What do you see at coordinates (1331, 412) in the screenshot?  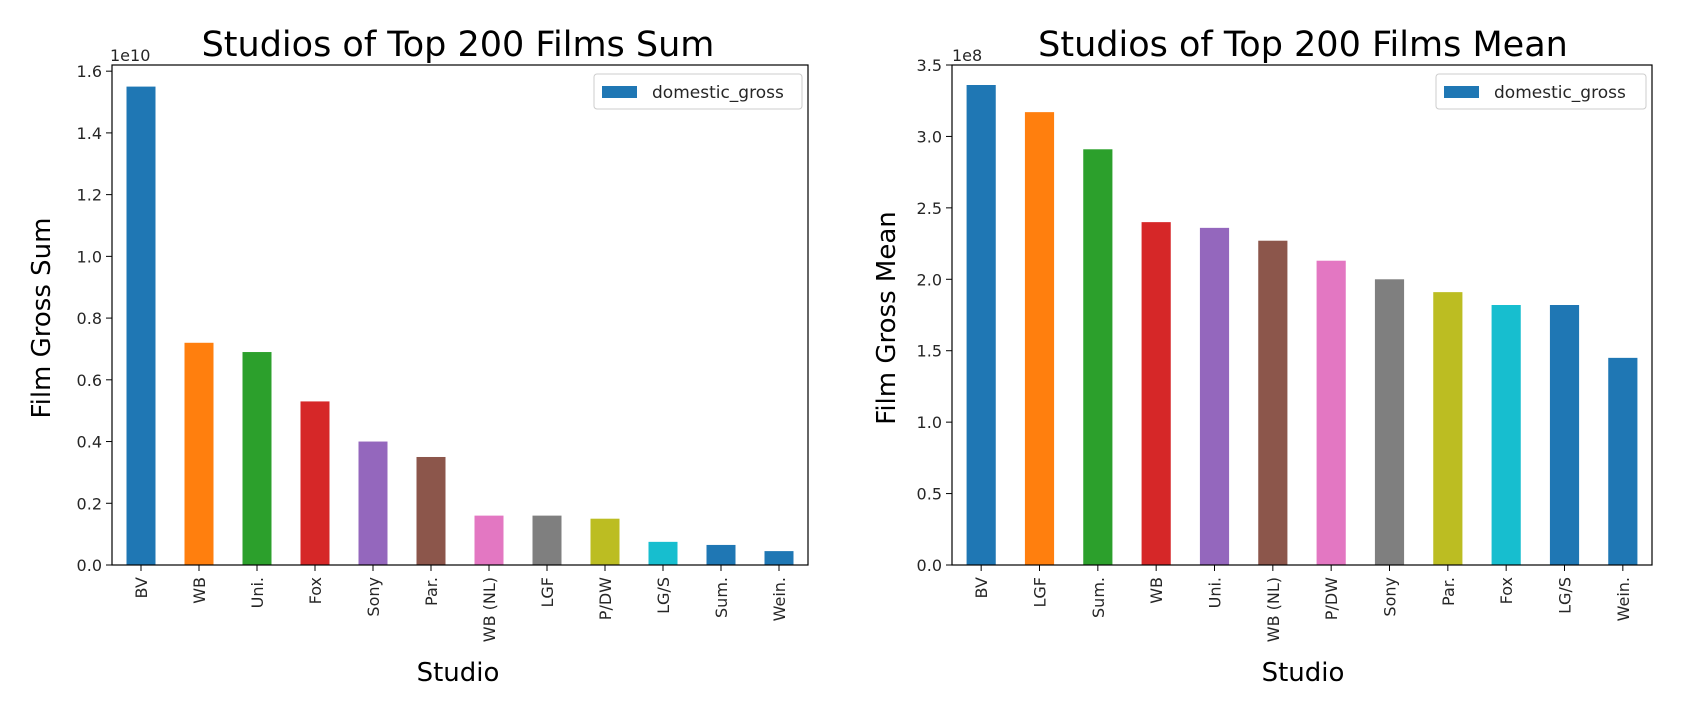 I see `mean-chart-bar-p-dw` at bounding box center [1331, 412].